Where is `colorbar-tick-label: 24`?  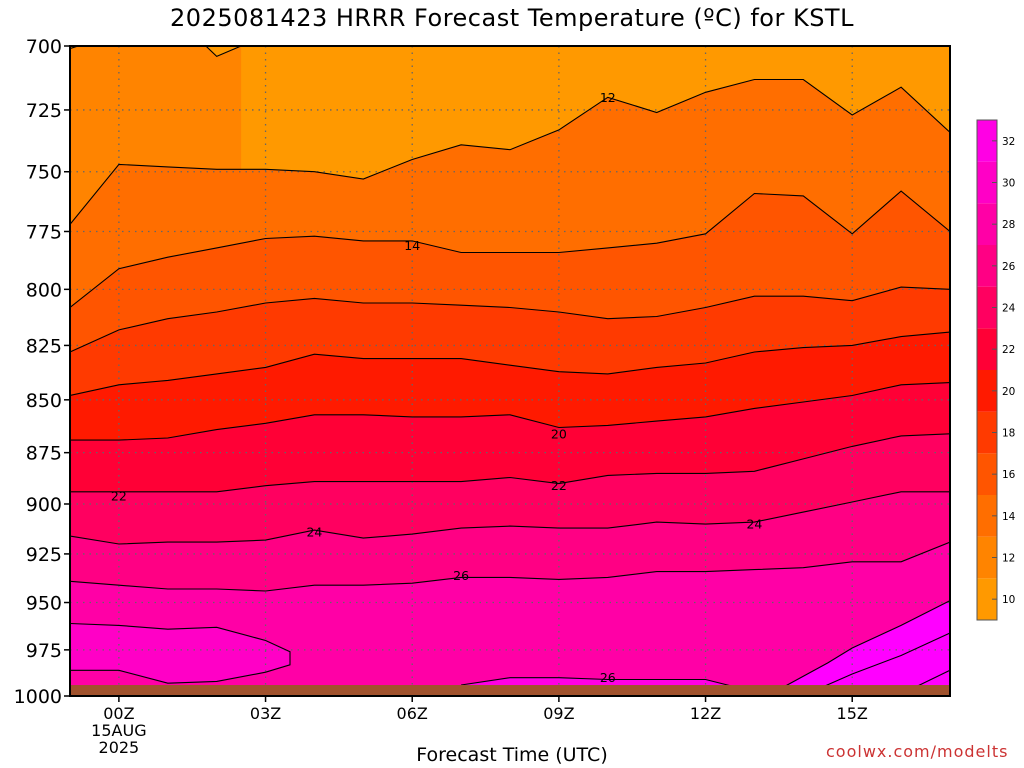 colorbar-tick-label: 24 is located at coordinates (1009, 309).